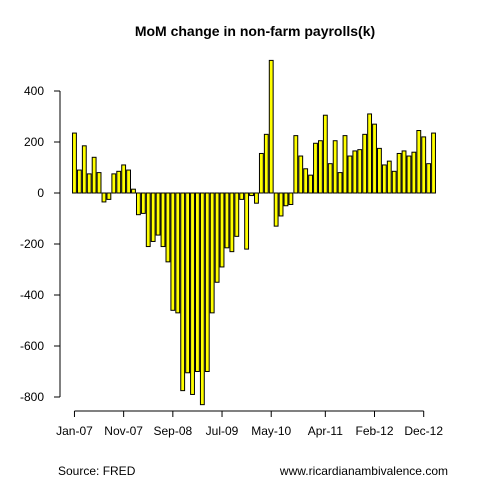 This screenshot has width=480, height=480. I want to click on x-tick-label: May-10, so click(271, 431).